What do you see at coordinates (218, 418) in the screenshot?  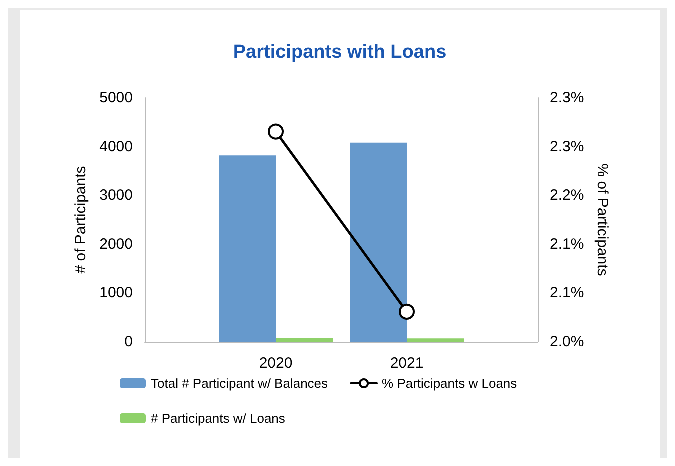 I see `legend-label: # Participants w/ Loans` at bounding box center [218, 418].